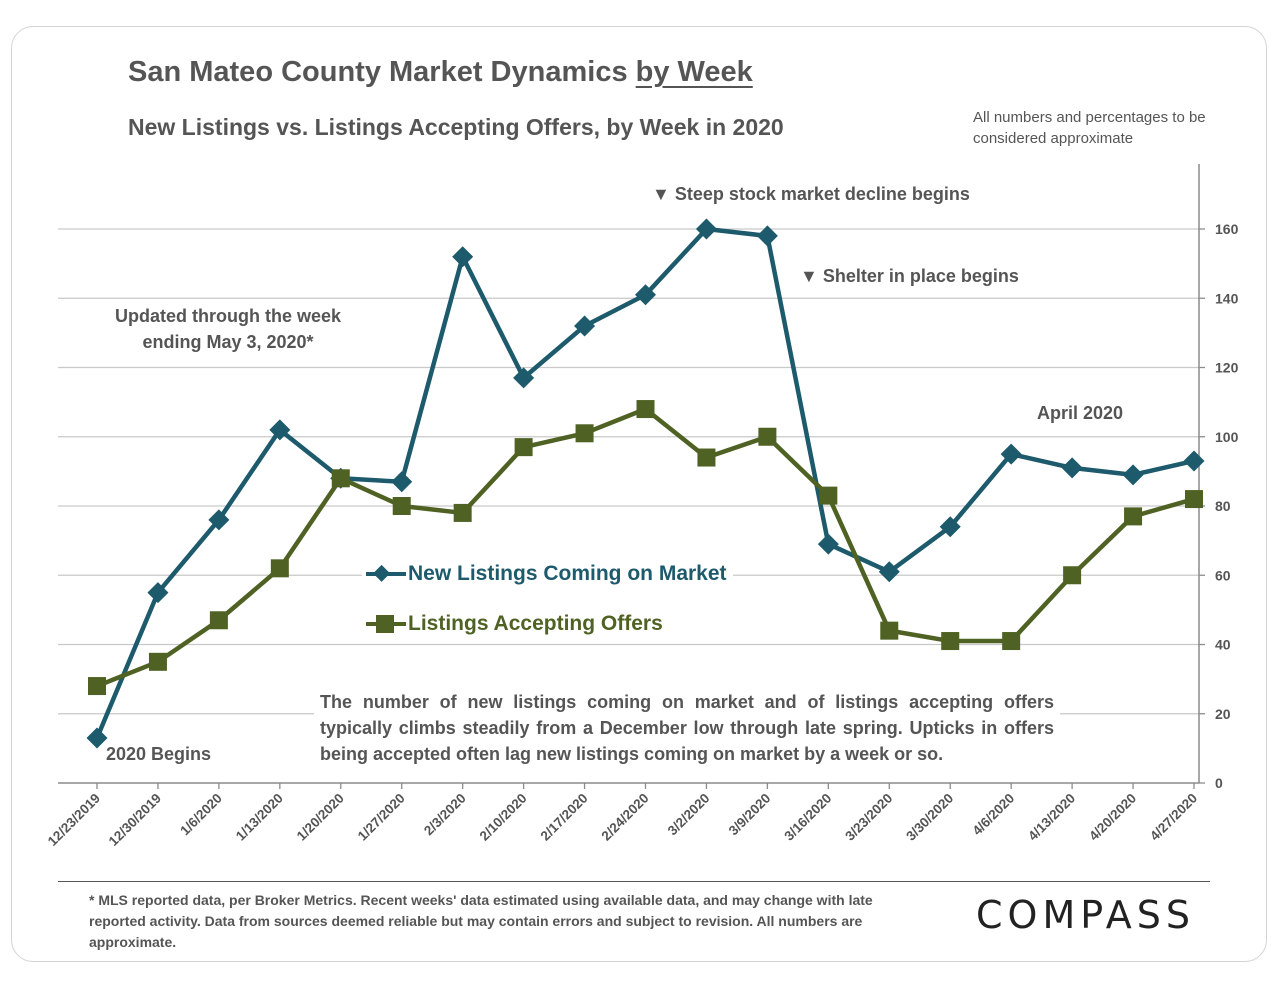 This screenshot has height=989, width=1280. What do you see at coordinates (909, 276) in the screenshot?
I see `annotation-shelter-in-place: ▼ Shelter in place begins` at bounding box center [909, 276].